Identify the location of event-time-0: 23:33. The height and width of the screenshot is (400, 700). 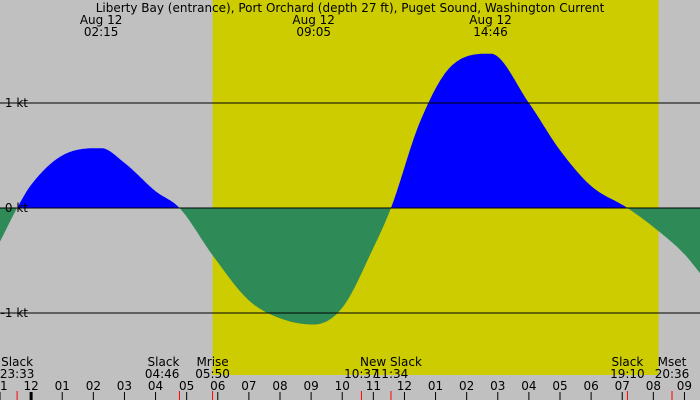
(17, 374).